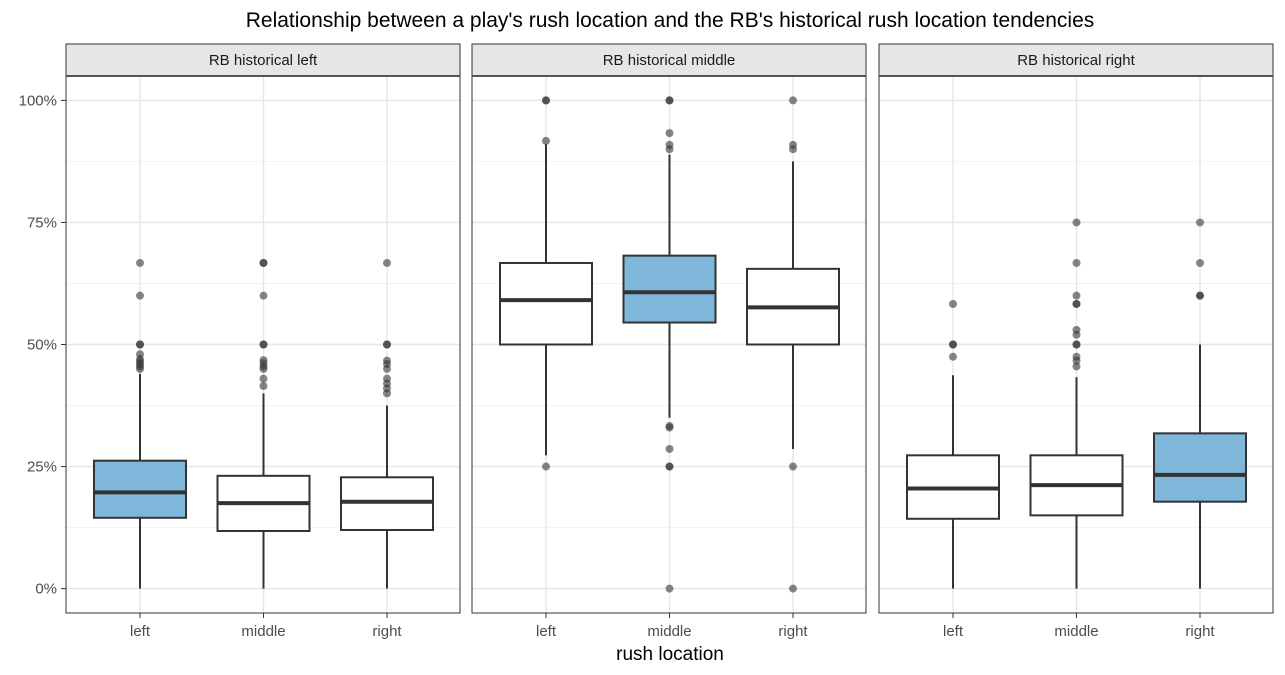  I want to click on y-tick-label: 50%, so click(42, 345).